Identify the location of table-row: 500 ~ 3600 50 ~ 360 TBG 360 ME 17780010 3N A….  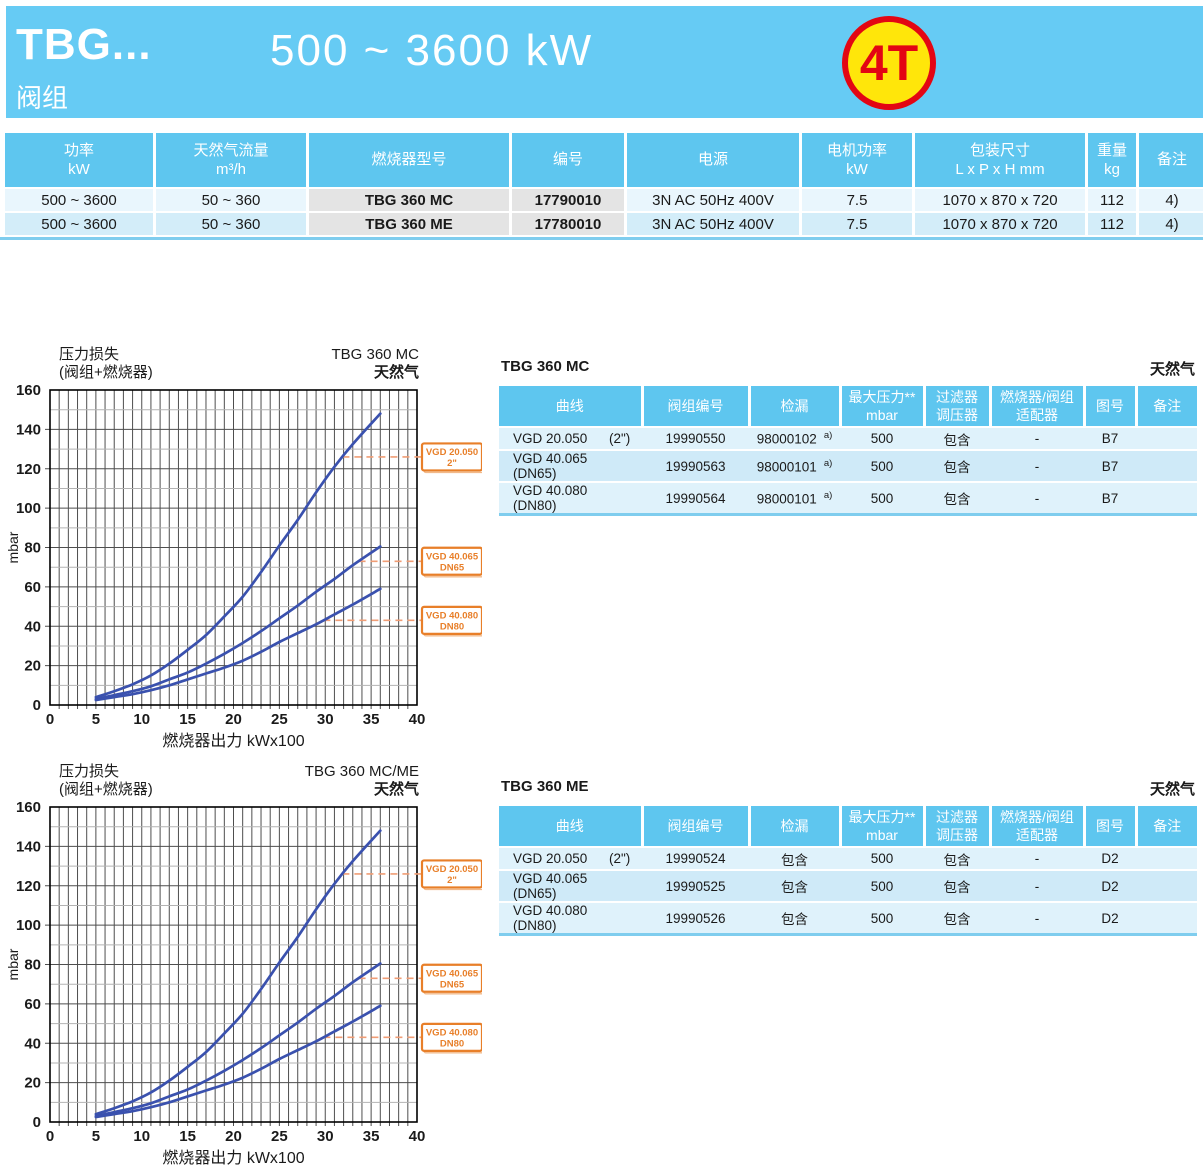
(604, 223).